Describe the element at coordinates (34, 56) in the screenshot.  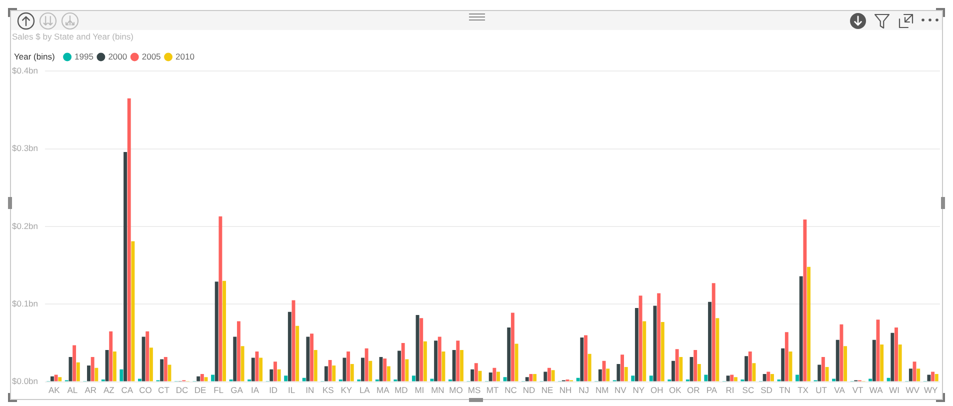
I see `legend-title: Year (bins)` at that location.